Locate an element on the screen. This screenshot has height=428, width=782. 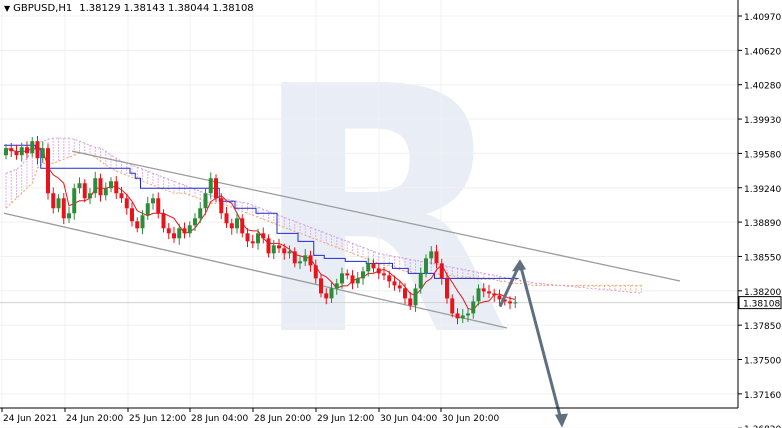
y-tick-label: 1.37500 is located at coordinates (762, 362).